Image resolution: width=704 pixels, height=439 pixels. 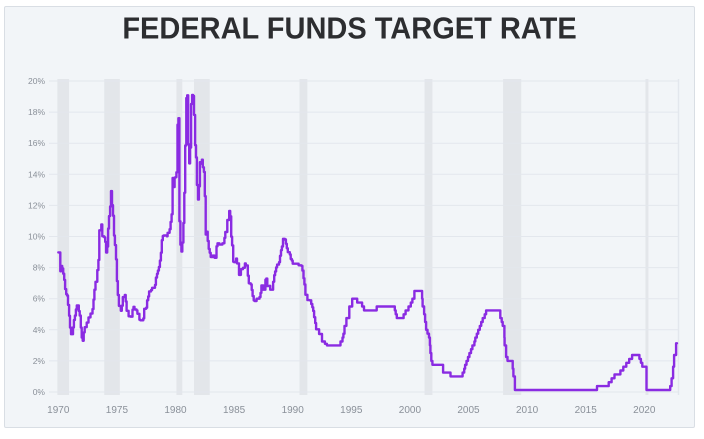 I want to click on x-axis-label: 2015, so click(x=586, y=410).